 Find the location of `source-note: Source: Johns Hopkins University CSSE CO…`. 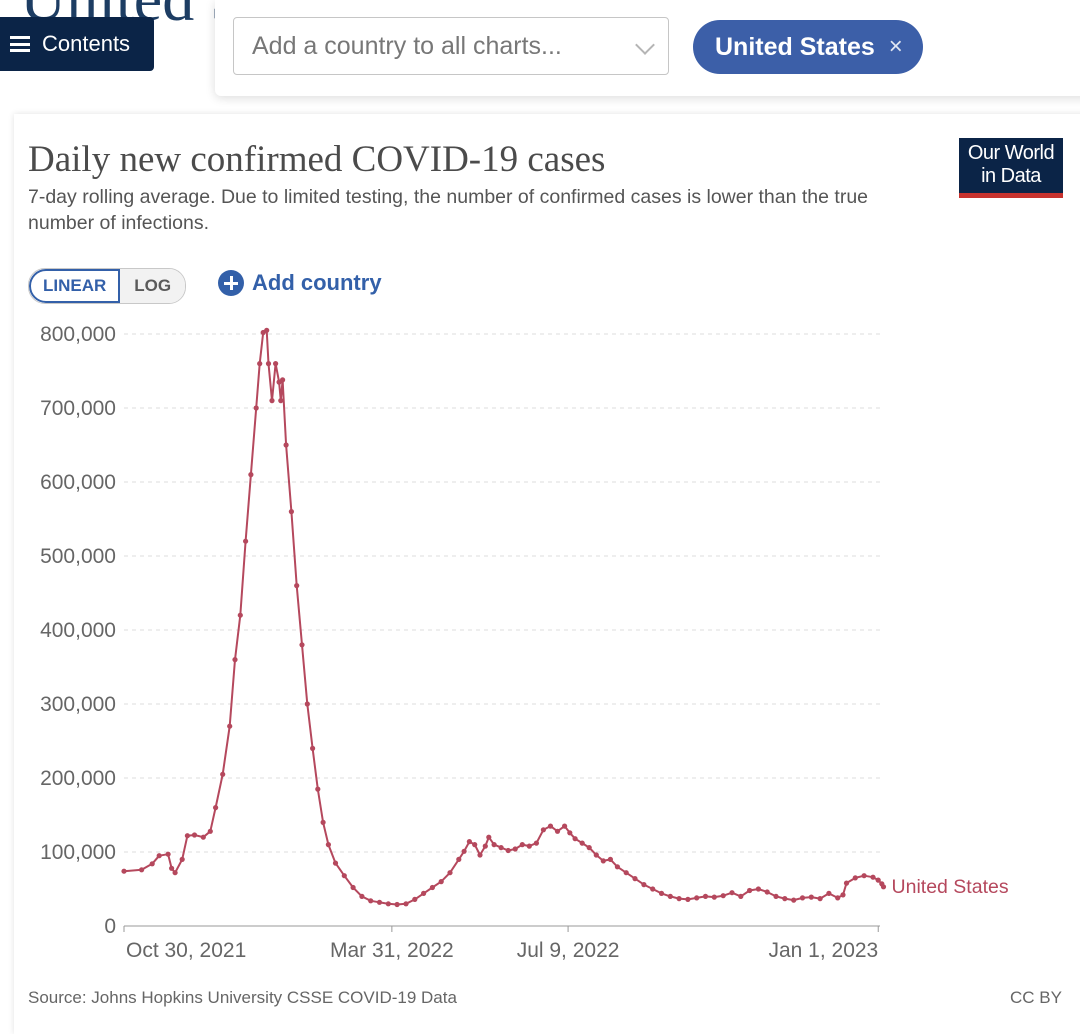

source-note: Source: Johns Hopkins University CSSE CO… is located at coordinates (242, 997).